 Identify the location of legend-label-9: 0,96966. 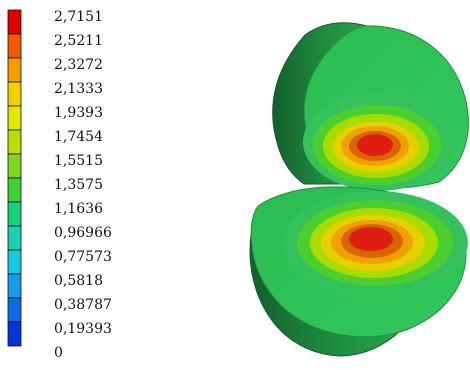
(83, 233).